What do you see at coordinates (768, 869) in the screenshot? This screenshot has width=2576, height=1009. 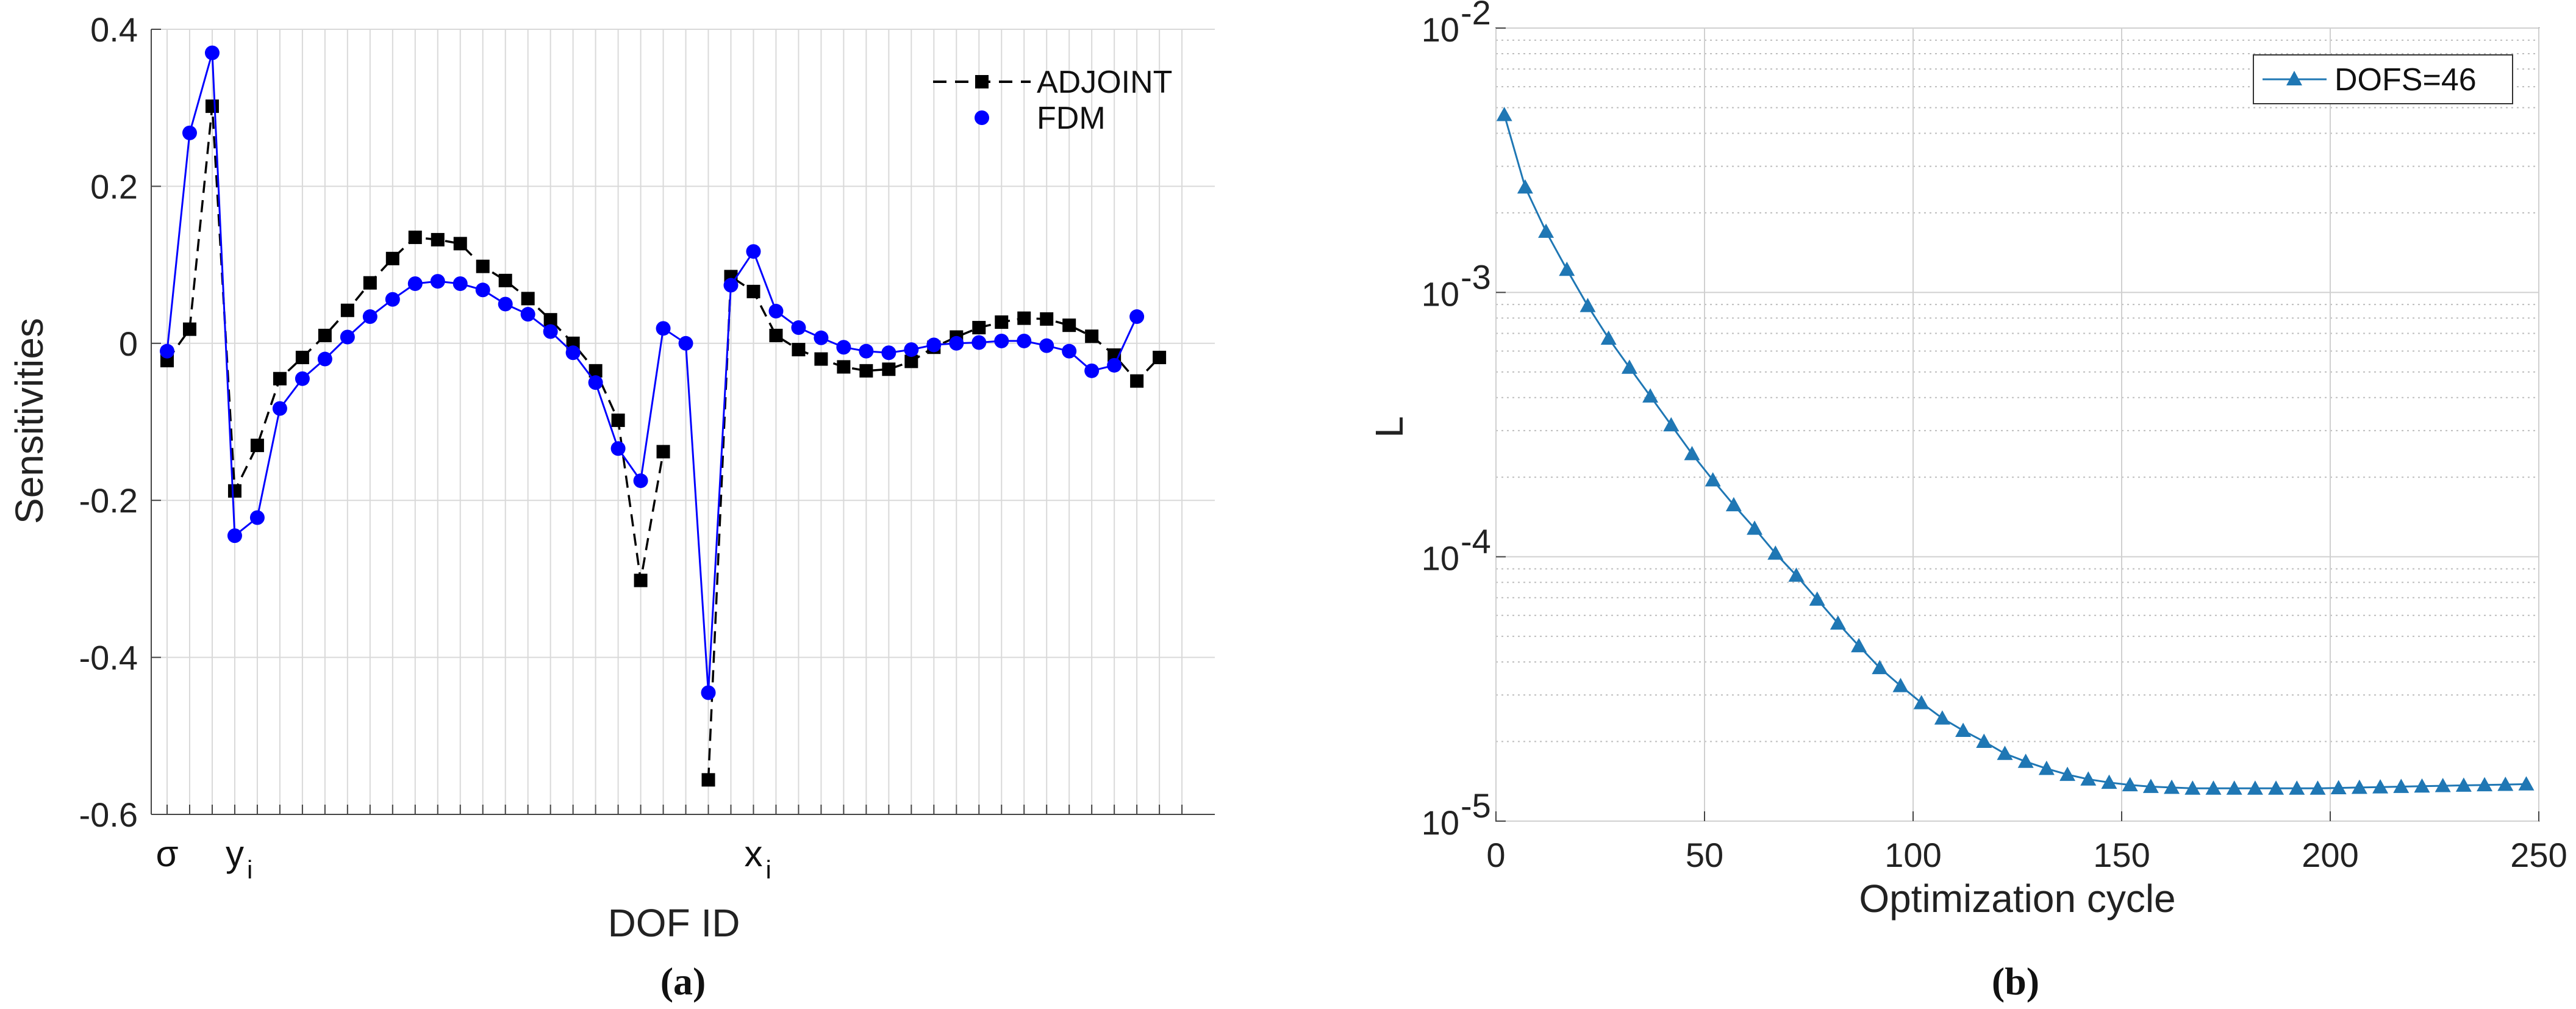 I see `plot-a-x-category-sub: i` at bounding box center [768, 869].